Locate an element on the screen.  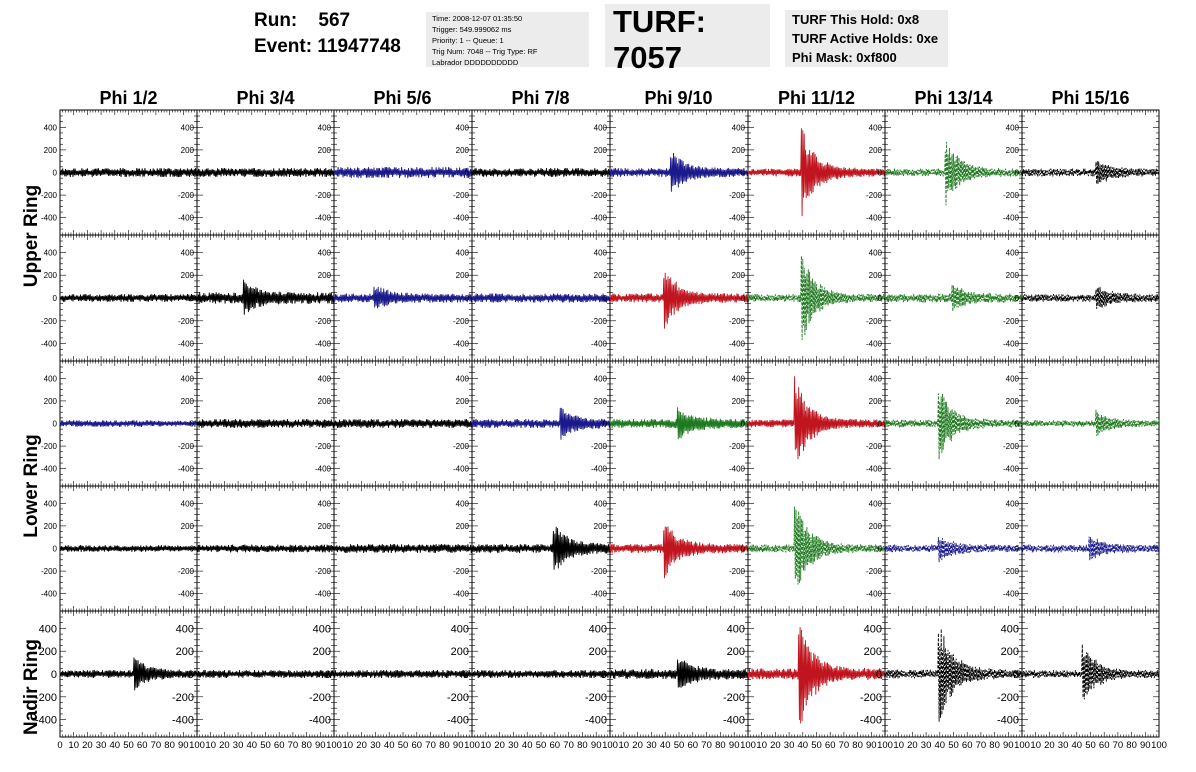
column-header-phi-15-16: Phi 15/16 is located at coordinates (1090, 98).